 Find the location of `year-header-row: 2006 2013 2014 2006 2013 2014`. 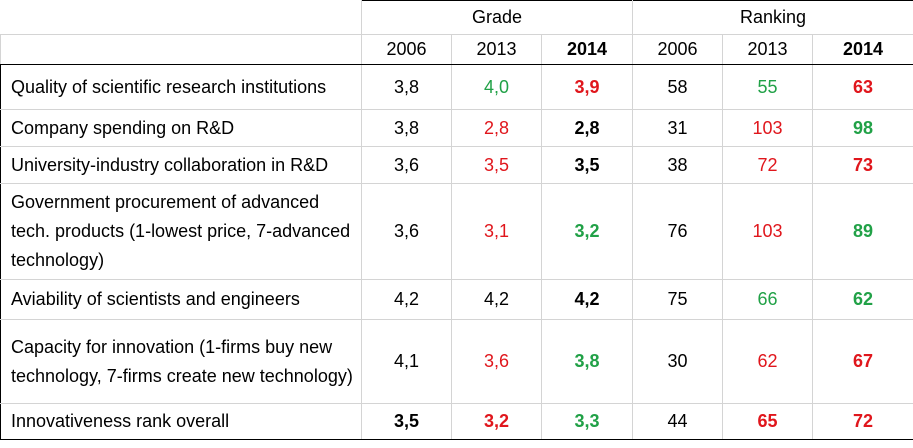

year-header-row: 2006 2013 2014 2006 2013 2014 is located at coordinates (456, 49).